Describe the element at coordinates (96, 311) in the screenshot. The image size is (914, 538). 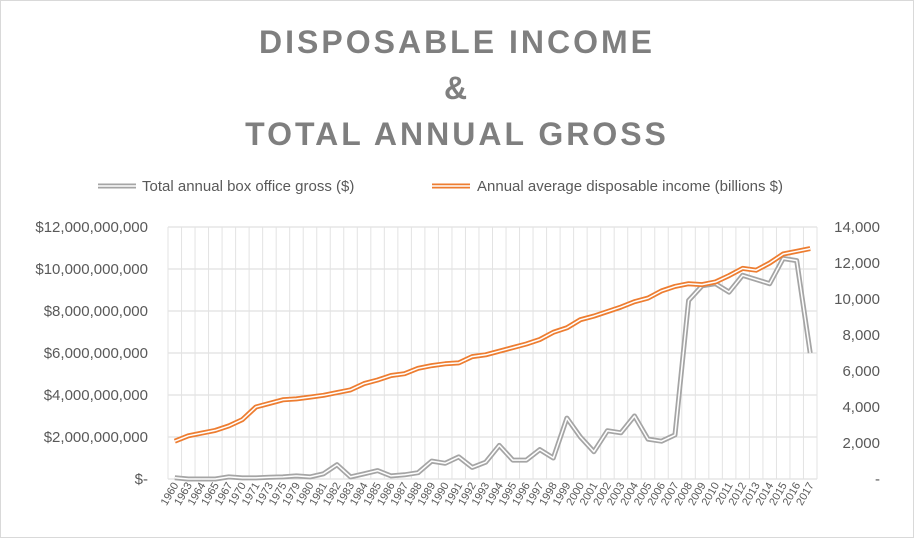
I see `left-y-tick-label: $8,000,000,000` at that location.